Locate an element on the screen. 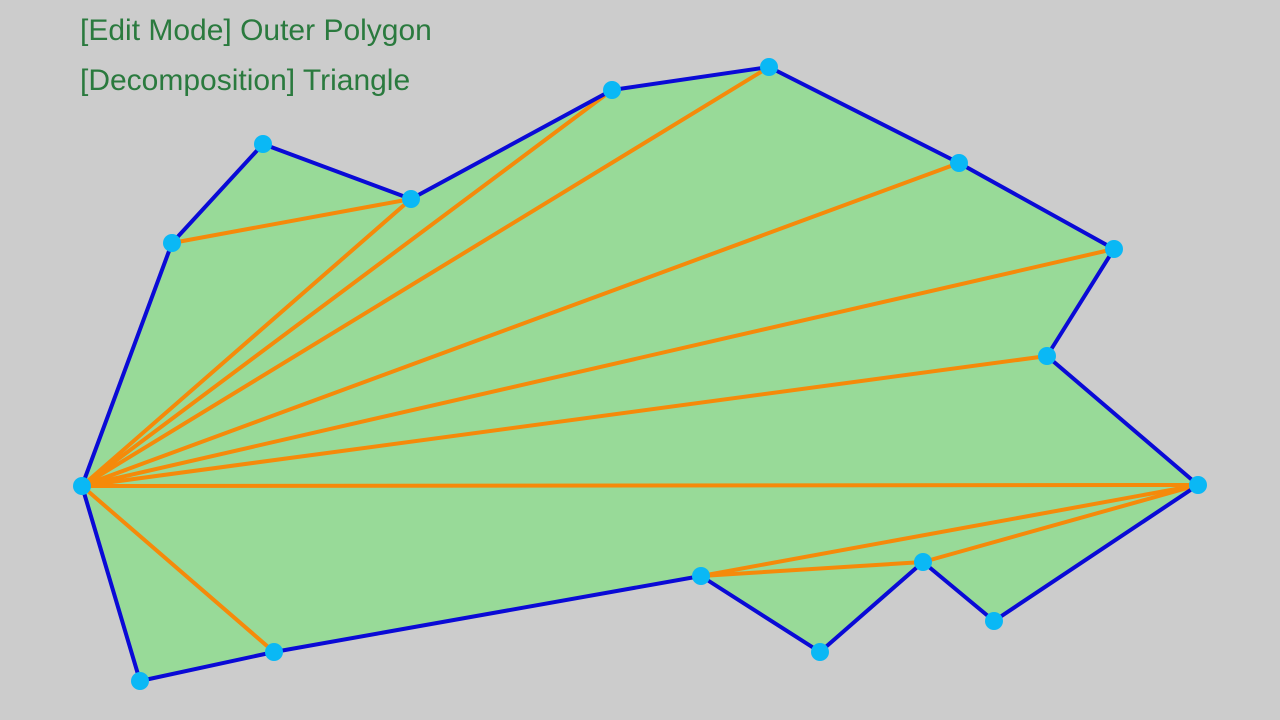  edit-mode-label: [Edit Mode] Outer Polygon is located at coordinates (256, 30).